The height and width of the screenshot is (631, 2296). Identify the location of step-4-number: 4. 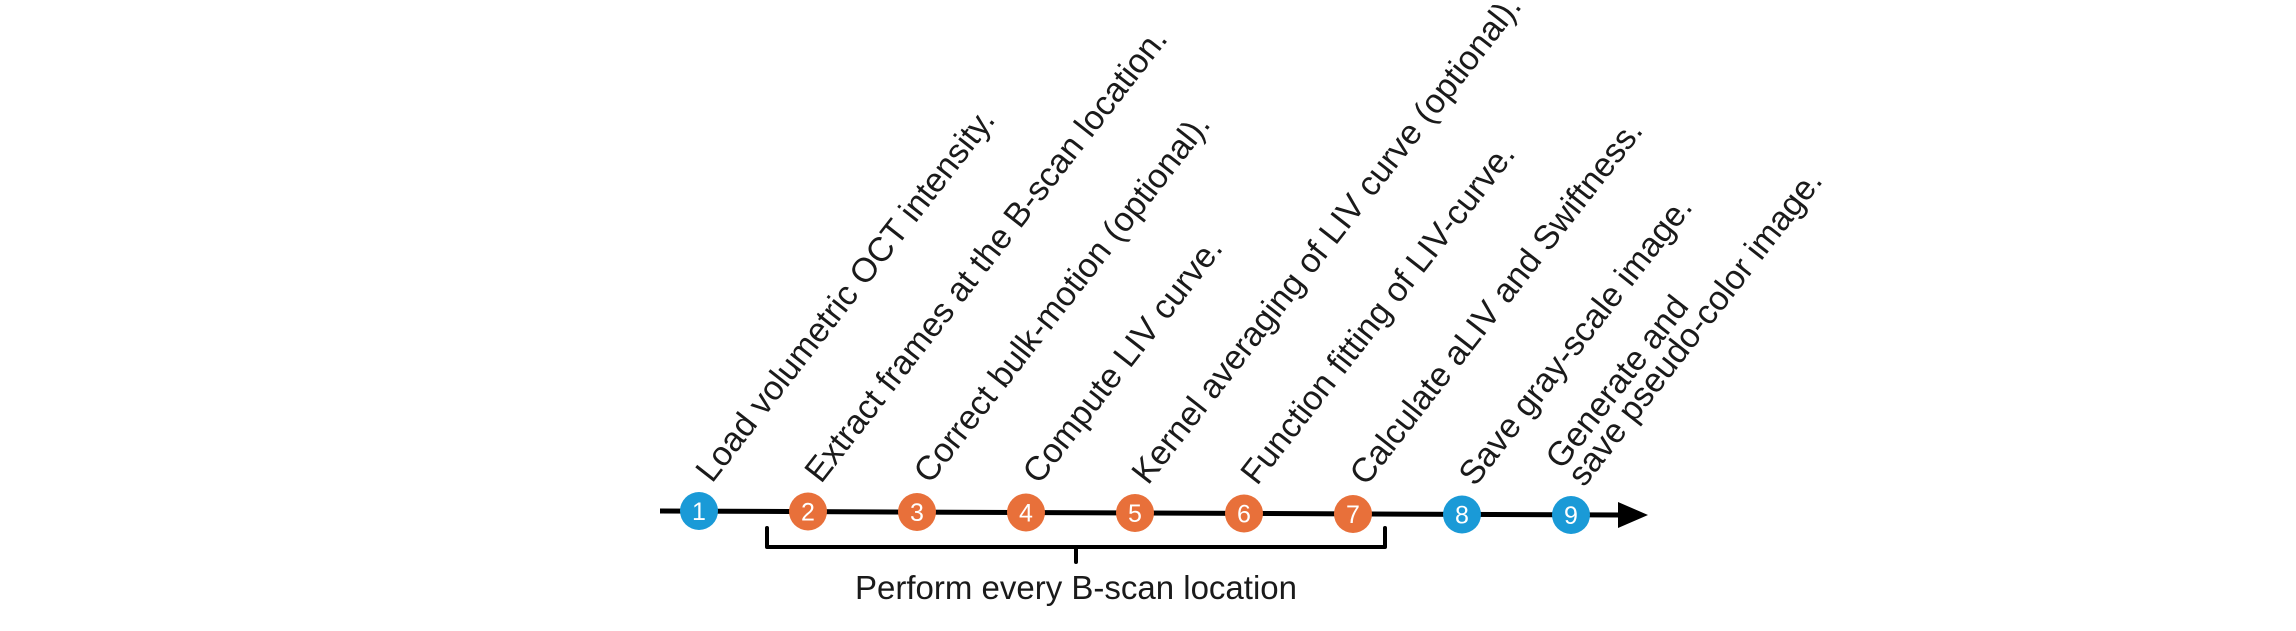
(1026, 514).